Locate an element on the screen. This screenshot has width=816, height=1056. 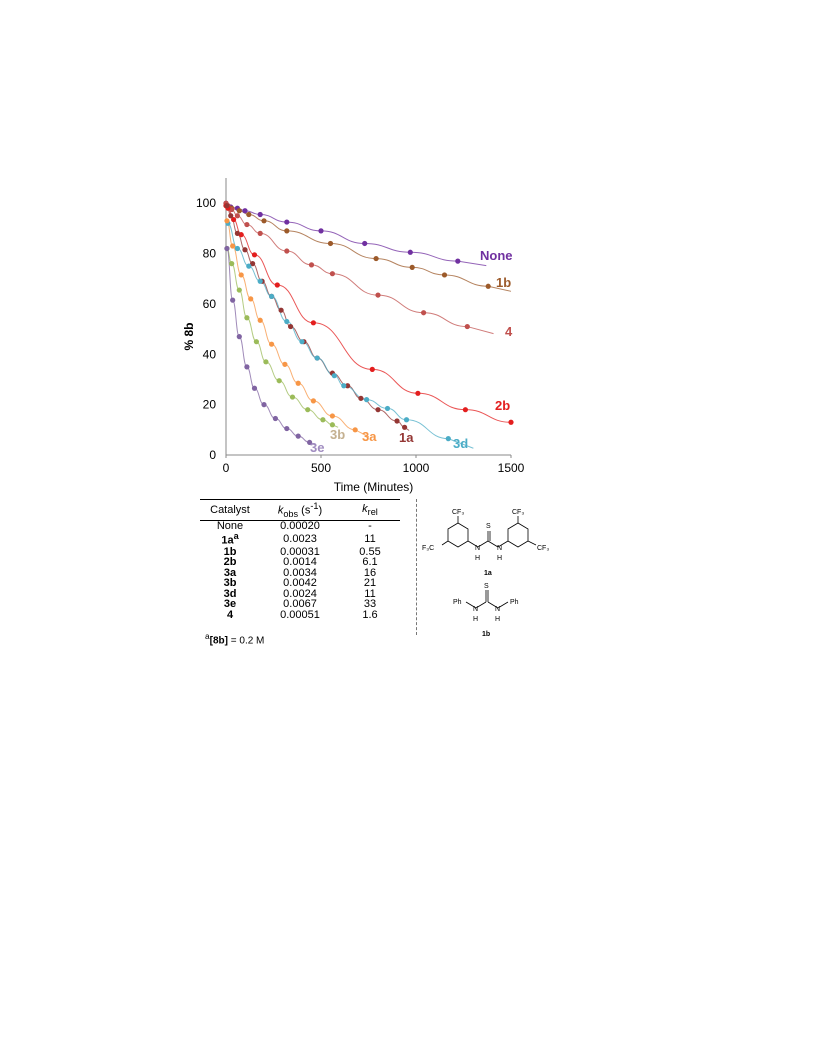
cell-krel: 1.6 is located at coordinates (370, 614).